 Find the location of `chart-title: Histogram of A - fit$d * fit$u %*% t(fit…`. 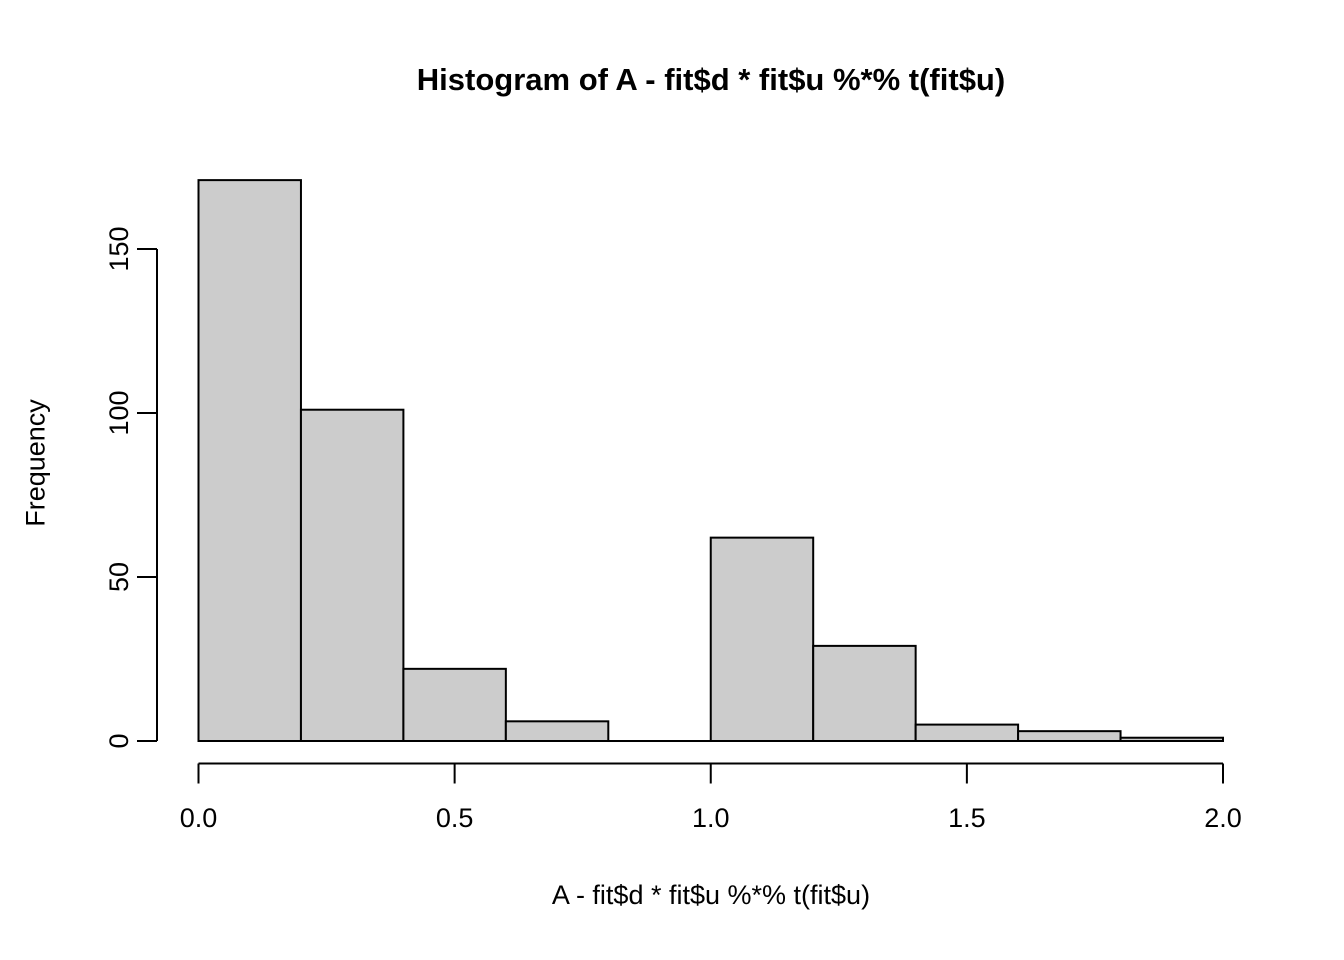

chart-title: Histogram of A - fit$d * fit$u %*% t(fit… is located at coordinates (711, 79).